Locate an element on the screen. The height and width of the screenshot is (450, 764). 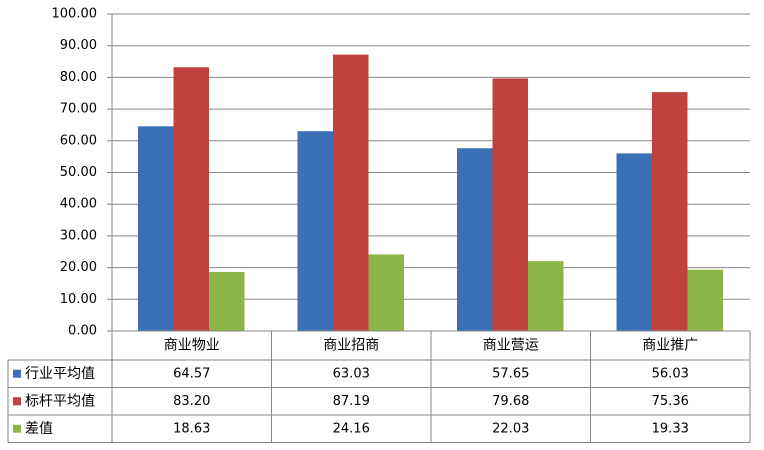
y-tick-label: 30.00 is located at coordinates (78, 235).